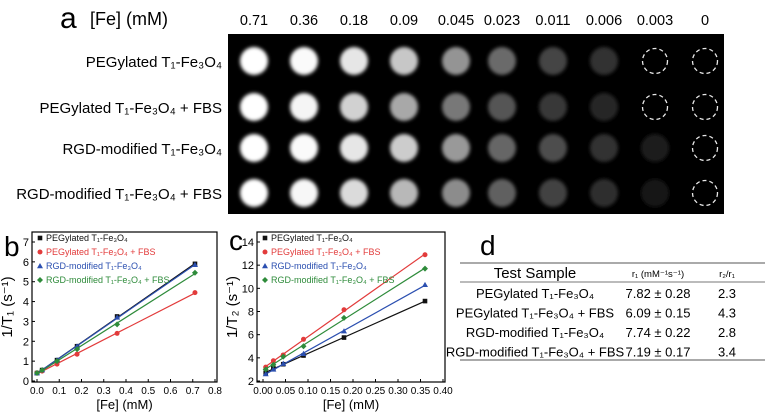 The height and width of the screenshot is (416, 771). What do you see at coordinates (148, 391) in the screenshot?
I see `x-tick-label: 0.5` at bounding box center [148, 391].